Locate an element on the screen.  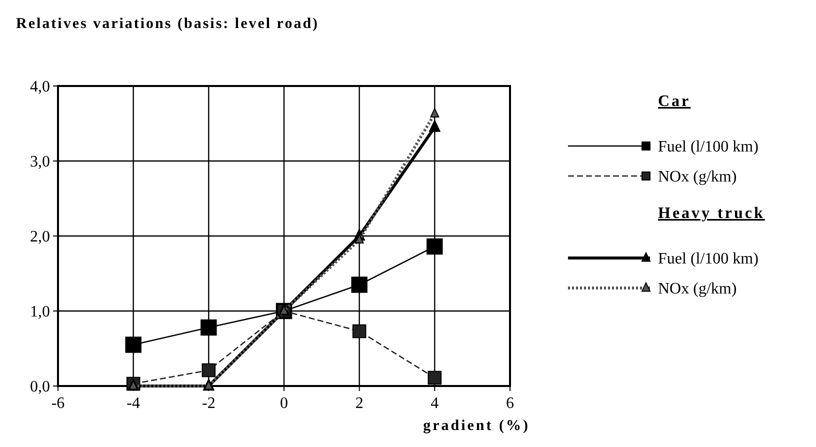
y-tick-label: 0,0 is located at coordinates (40, 387).